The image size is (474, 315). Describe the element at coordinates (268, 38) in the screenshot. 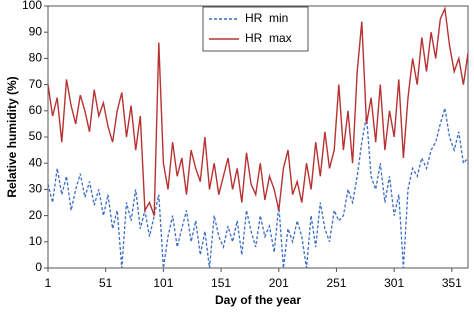

I see `legend-label: HR max` at that location.